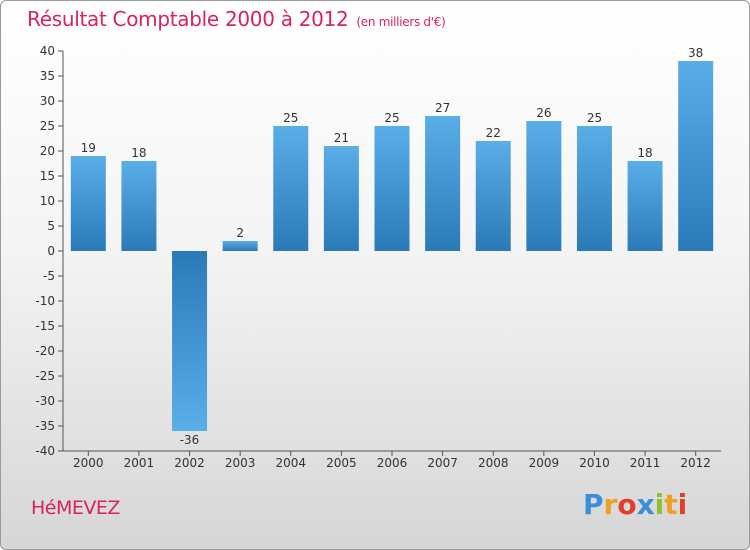  Describe the element at coordinates (47, 76) in the screenshot. I see `y-tick-label: 35` at that location.